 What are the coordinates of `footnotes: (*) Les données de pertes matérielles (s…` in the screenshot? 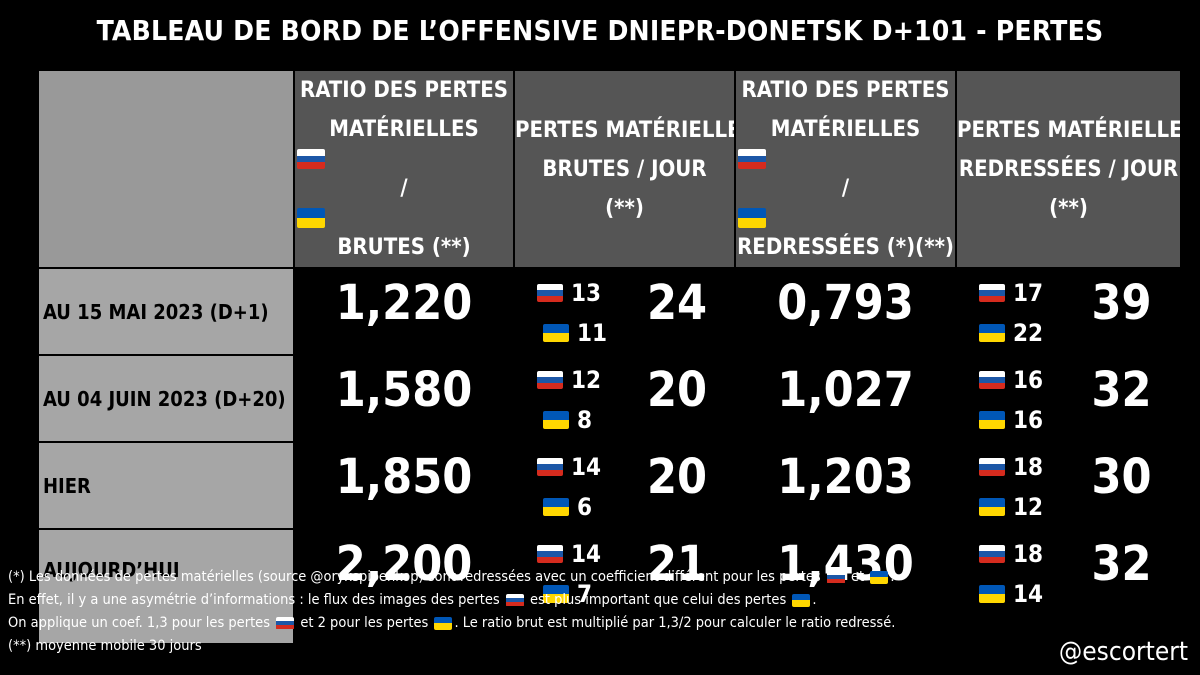 It's located at (451, 612).